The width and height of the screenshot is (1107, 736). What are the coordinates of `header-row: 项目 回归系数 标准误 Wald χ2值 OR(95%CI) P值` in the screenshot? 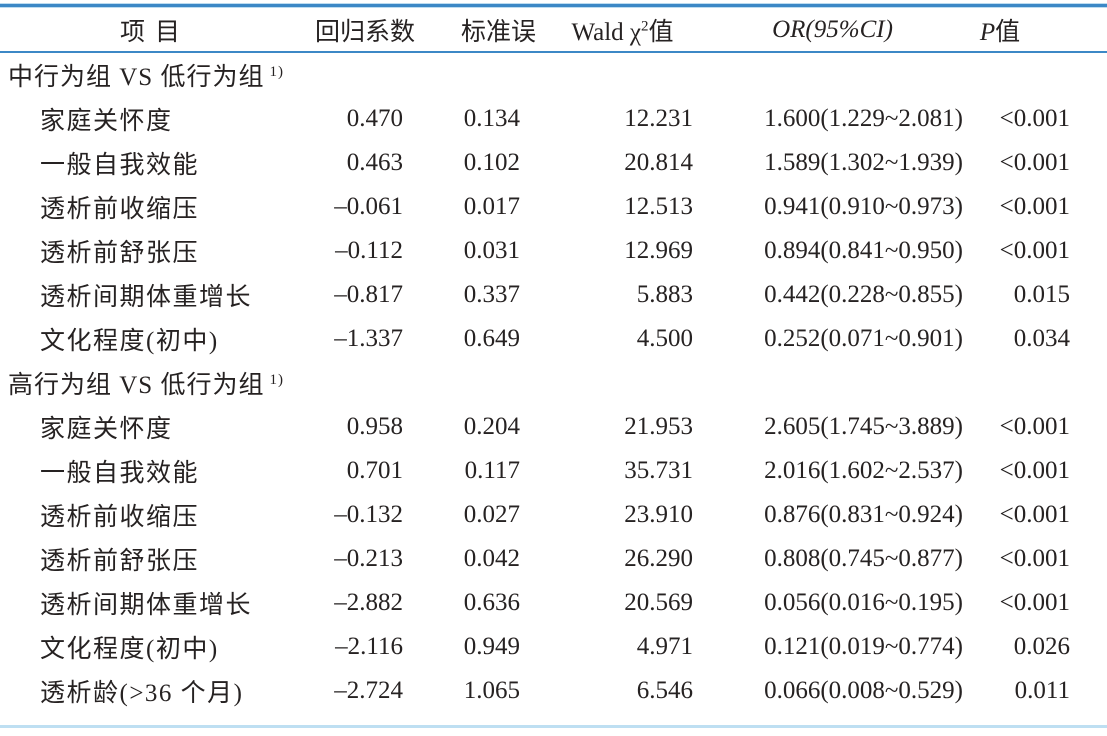 It's located at (553, 30).